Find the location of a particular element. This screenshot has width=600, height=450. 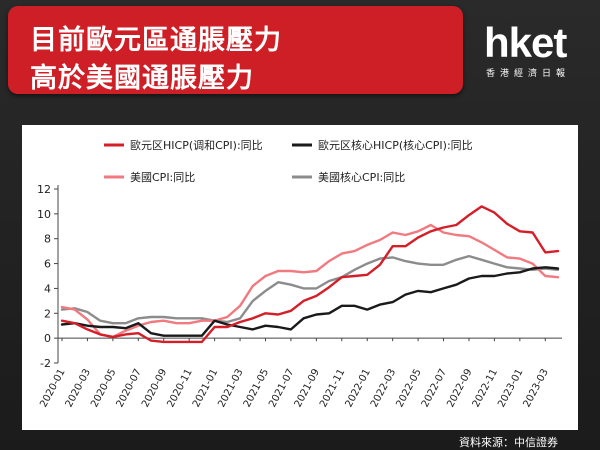

legend-item: 美國核心CPI:同比 is located at coordinates (348, 177).